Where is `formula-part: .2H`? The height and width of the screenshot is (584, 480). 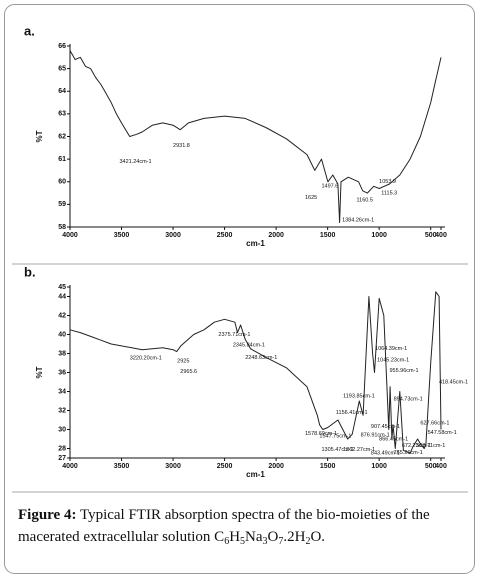 formula-part: .2H is located at coordinates (294, 537).